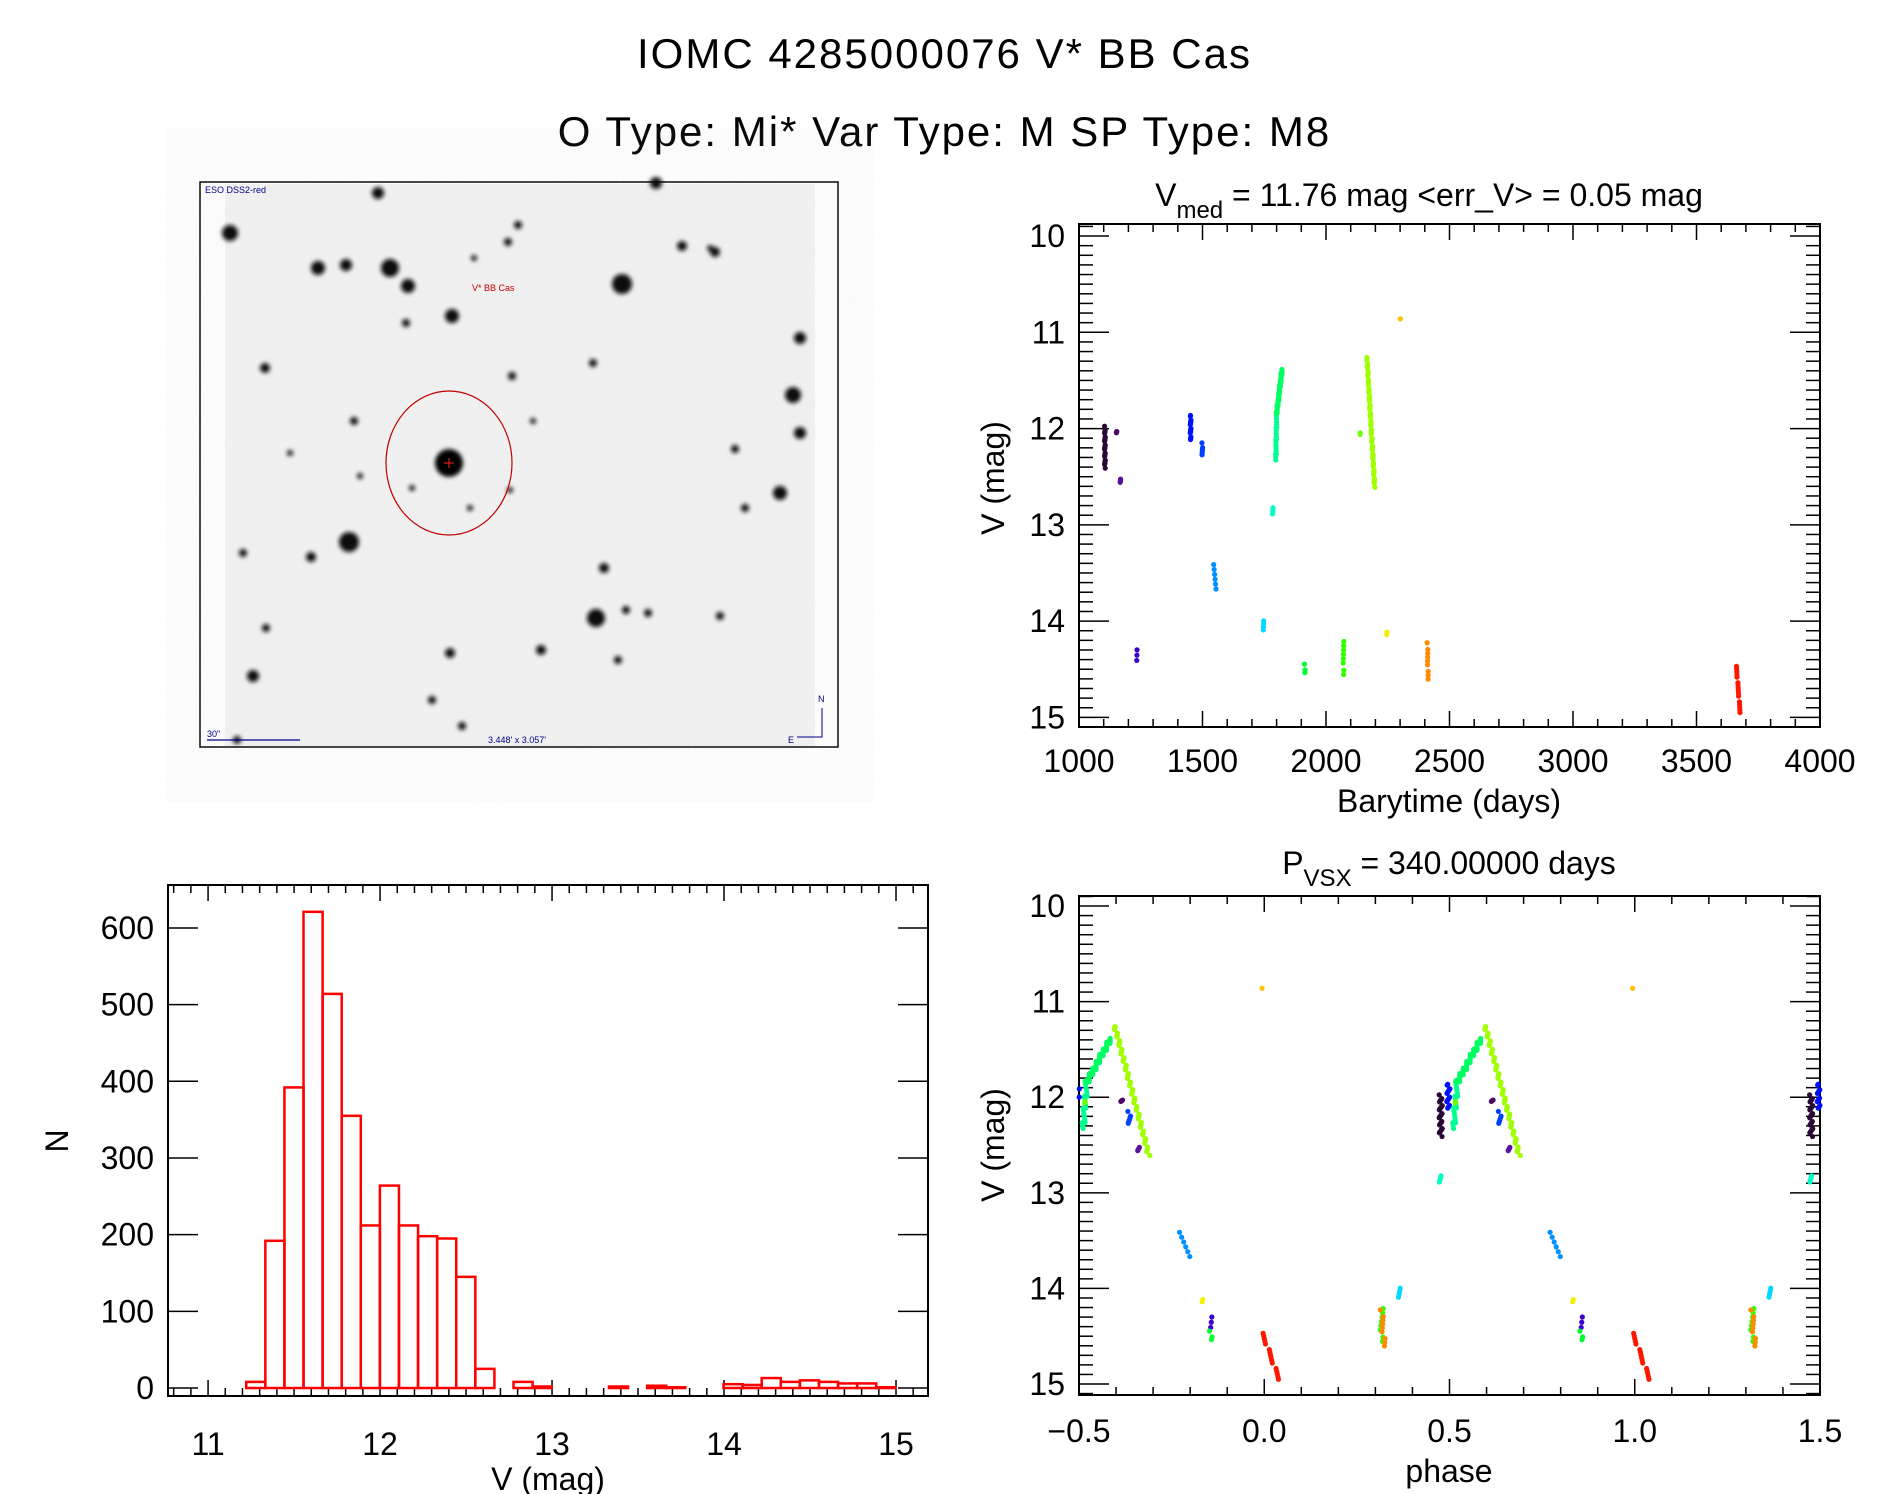  Describe the element at coordinates (1078, 761) in the screenshot. I see `x-tick-label: 1000` at that location.